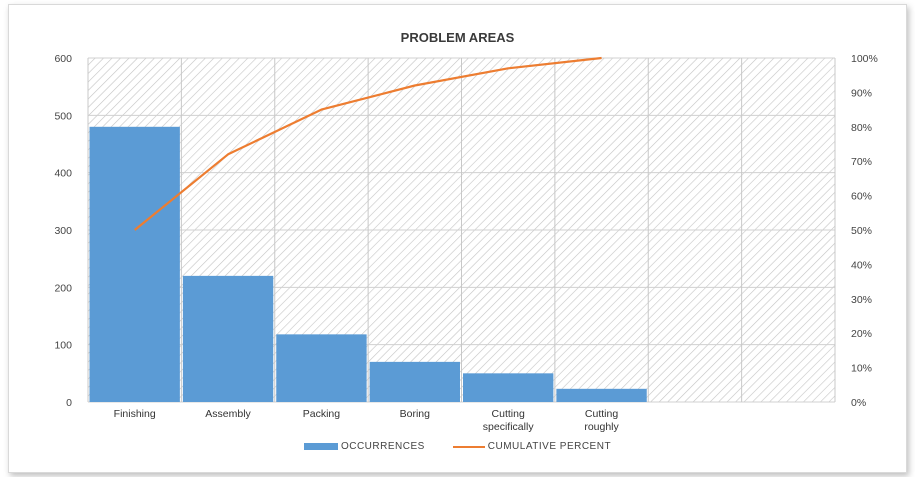 The width and height of the screenshot is (915, 477). What do you see at coordinates (63, 231) in the screenshot?
I see `y-left-tick-label: 300` at bounding box center [63, 231].